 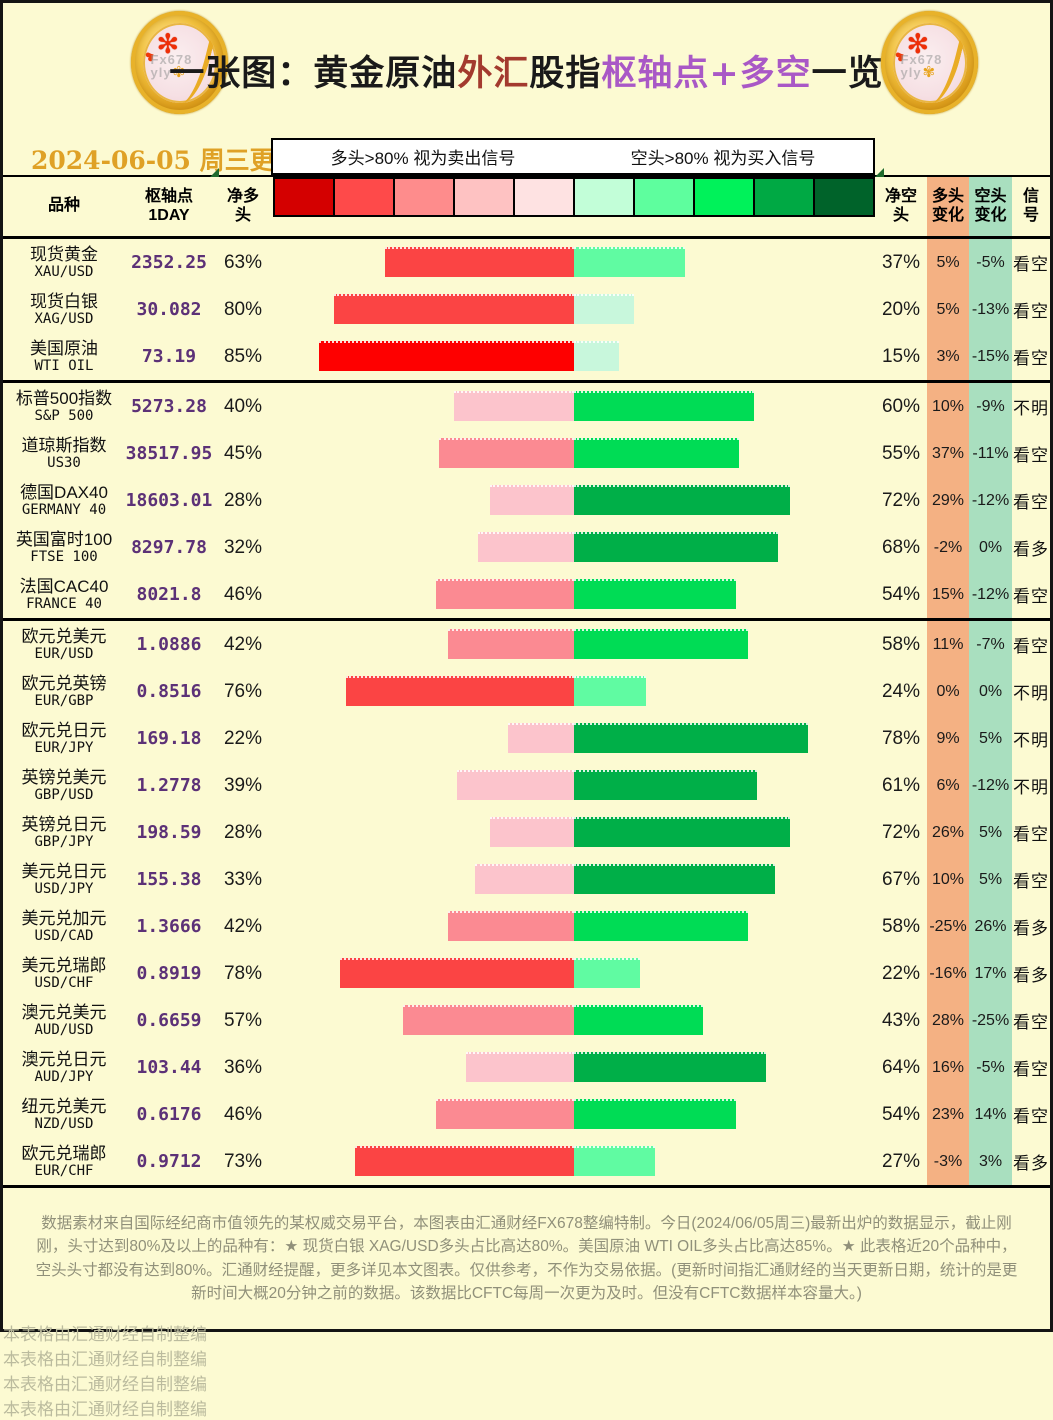 I want to click on instrument-name-cn: 欧元兑瑞郎, so click(x=64, y=1153).